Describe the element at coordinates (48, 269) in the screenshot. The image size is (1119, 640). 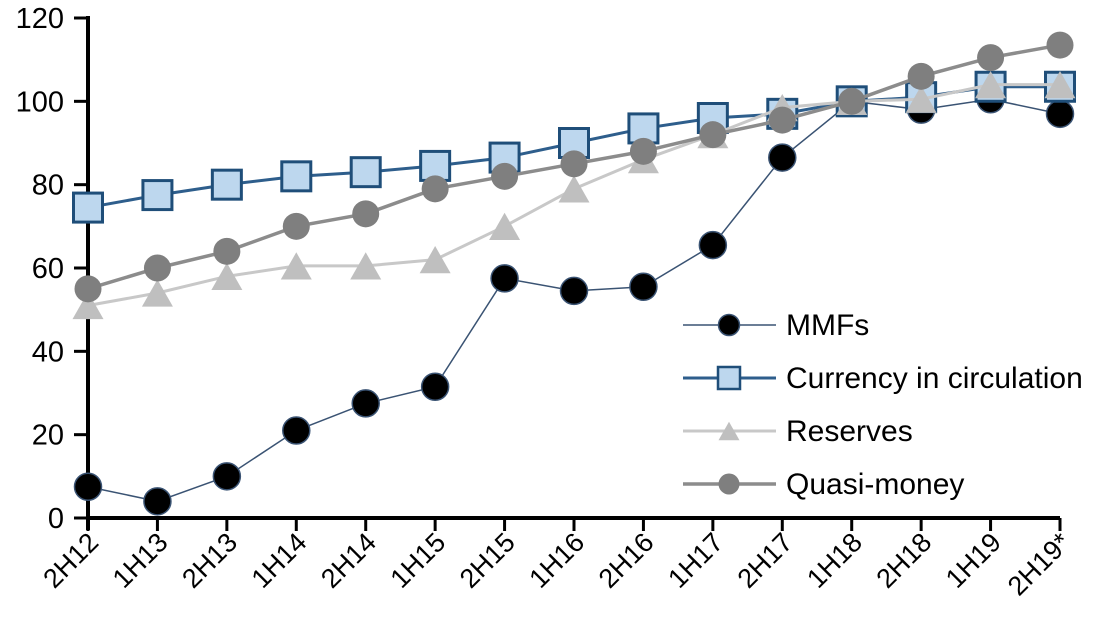
I see `y-tick-label: 60` at that location.